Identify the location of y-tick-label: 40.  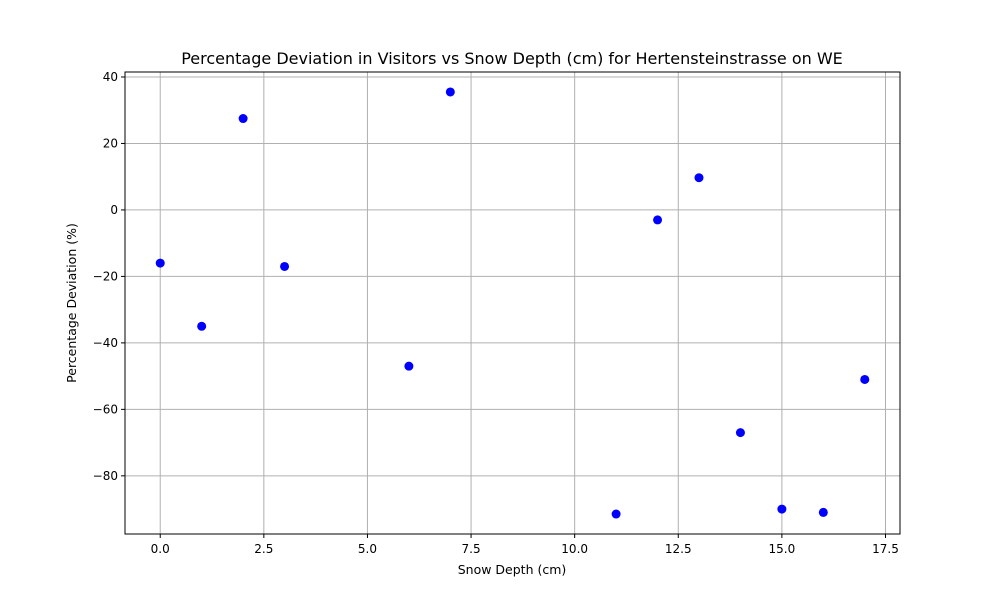
(110, 77).